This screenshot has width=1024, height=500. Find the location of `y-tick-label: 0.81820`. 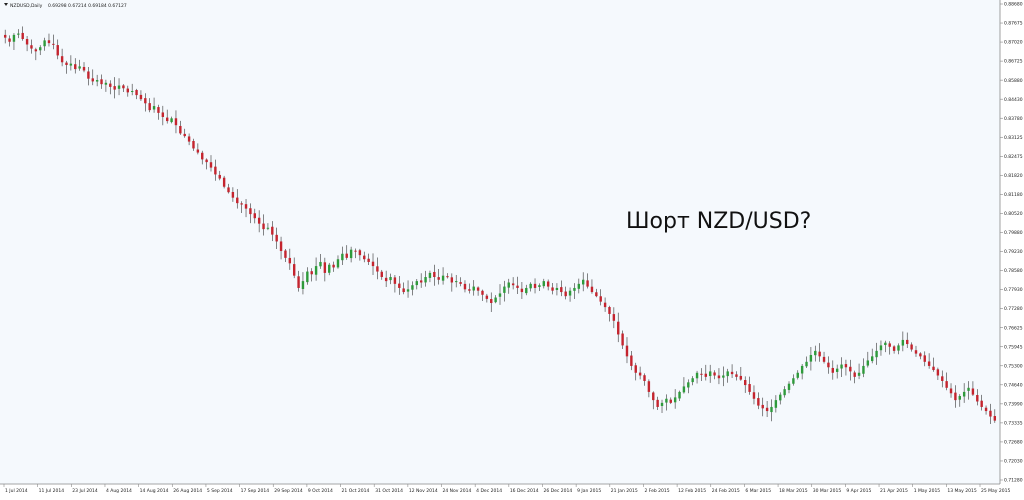

y-tick-label: 0.81820 is located at coordinates (1013, 176).